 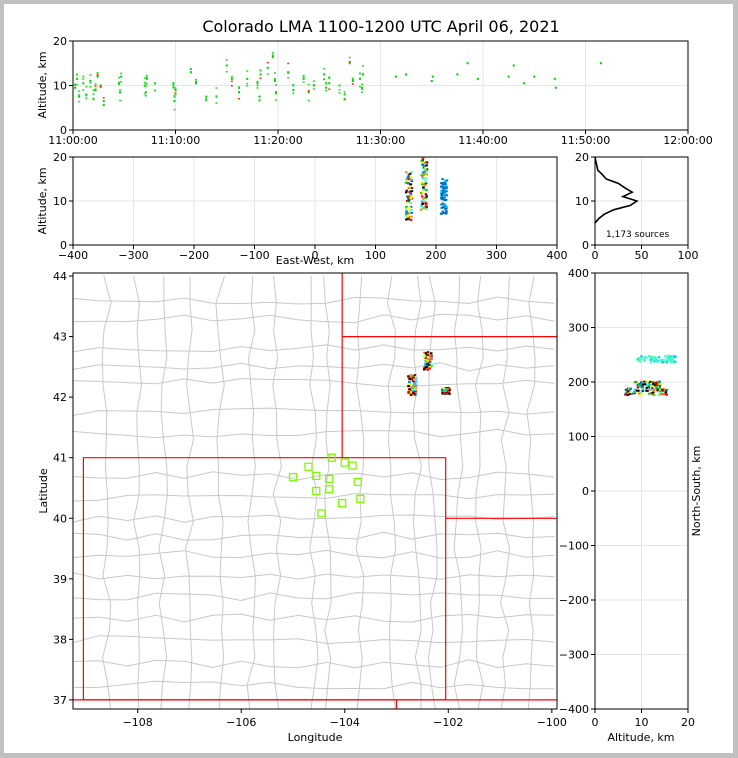 What do you see at coordinates (595, 722) in the screenshot?
I see `northsouth-x-tick-label: 0` at bounding box center [595, 722].